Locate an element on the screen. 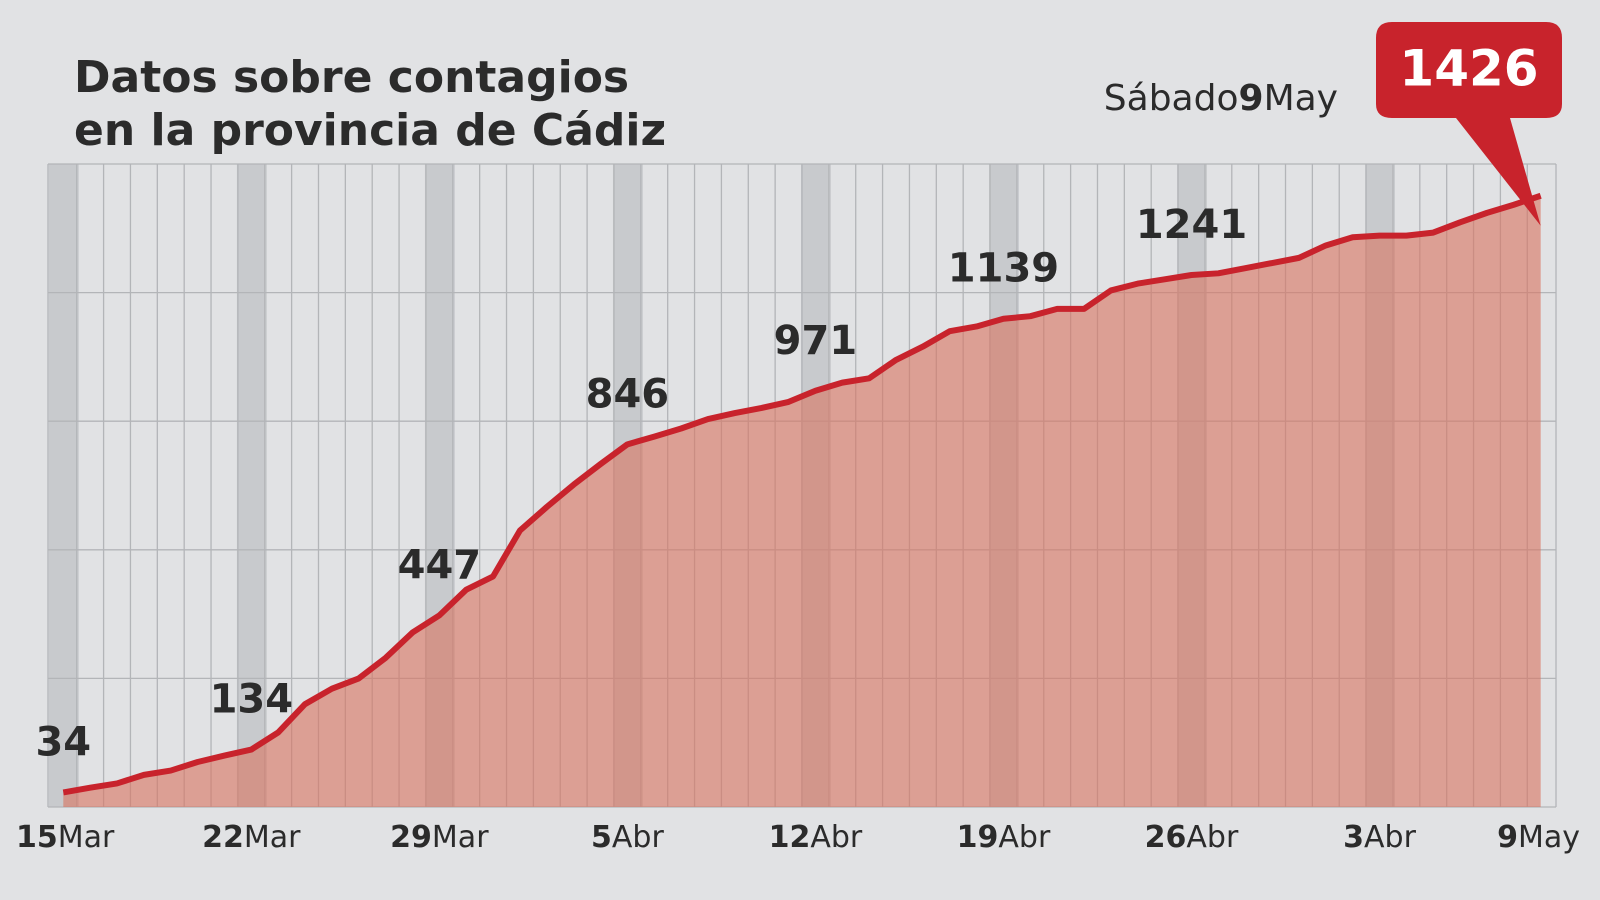  chart-title: Datos sobre contagios is located at coordinates (351, 77).